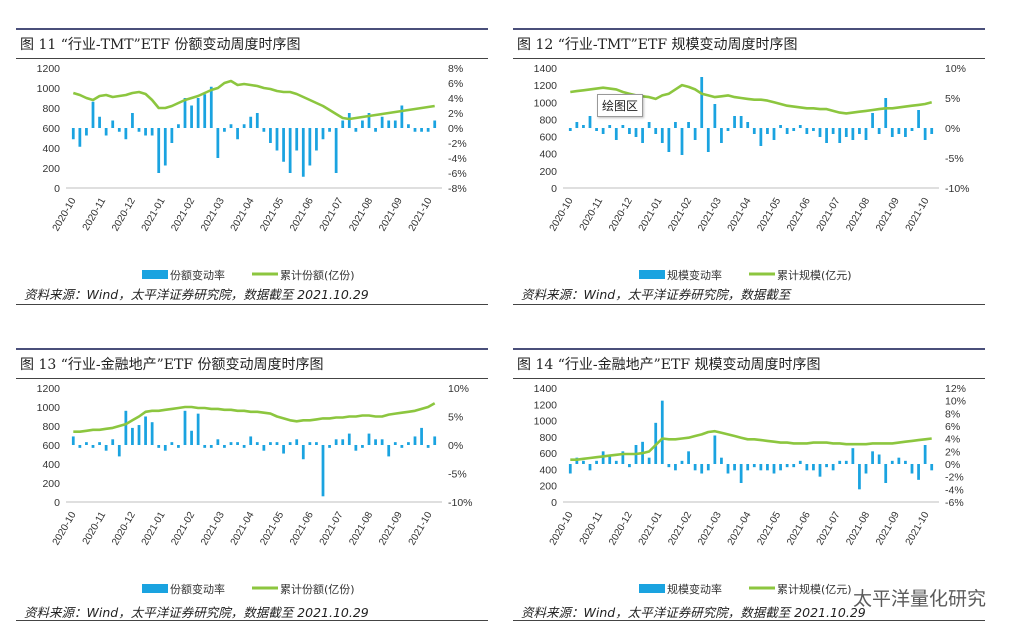  Describe the element at coordinates (213, 215) in the screenshot. I see `x-tick-label: 2021-03` at that location.